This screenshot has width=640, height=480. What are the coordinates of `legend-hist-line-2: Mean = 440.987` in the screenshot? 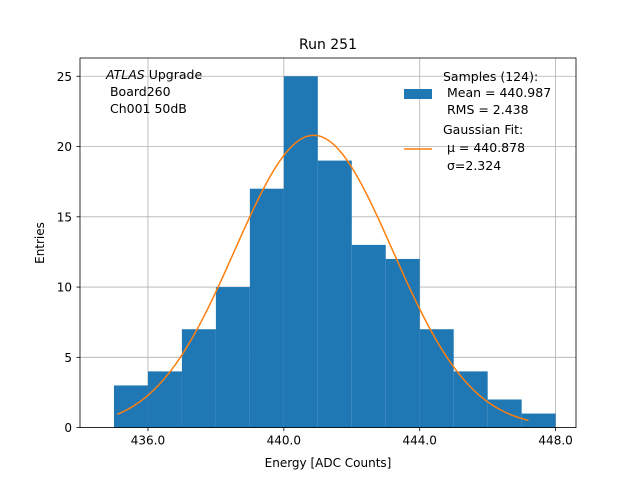 It's located at (497, 92).